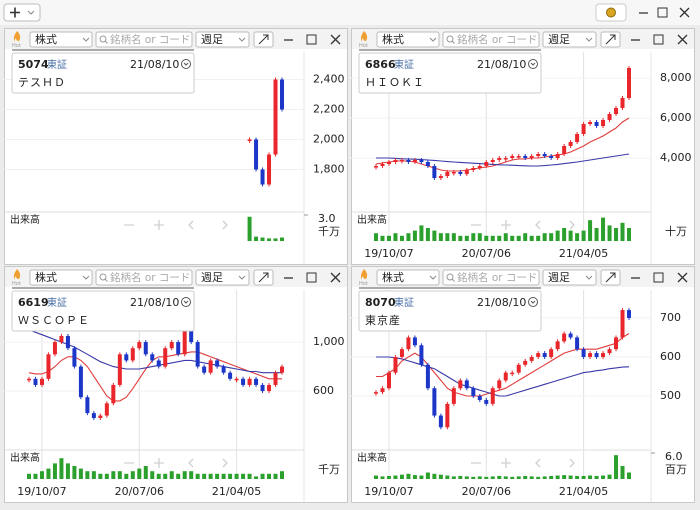 This screenshot has width=700, height=510. What do you see at coordinates (57, 64) in the screenshot?
I see `exchange: 東証` at bounding box center [57, 64].